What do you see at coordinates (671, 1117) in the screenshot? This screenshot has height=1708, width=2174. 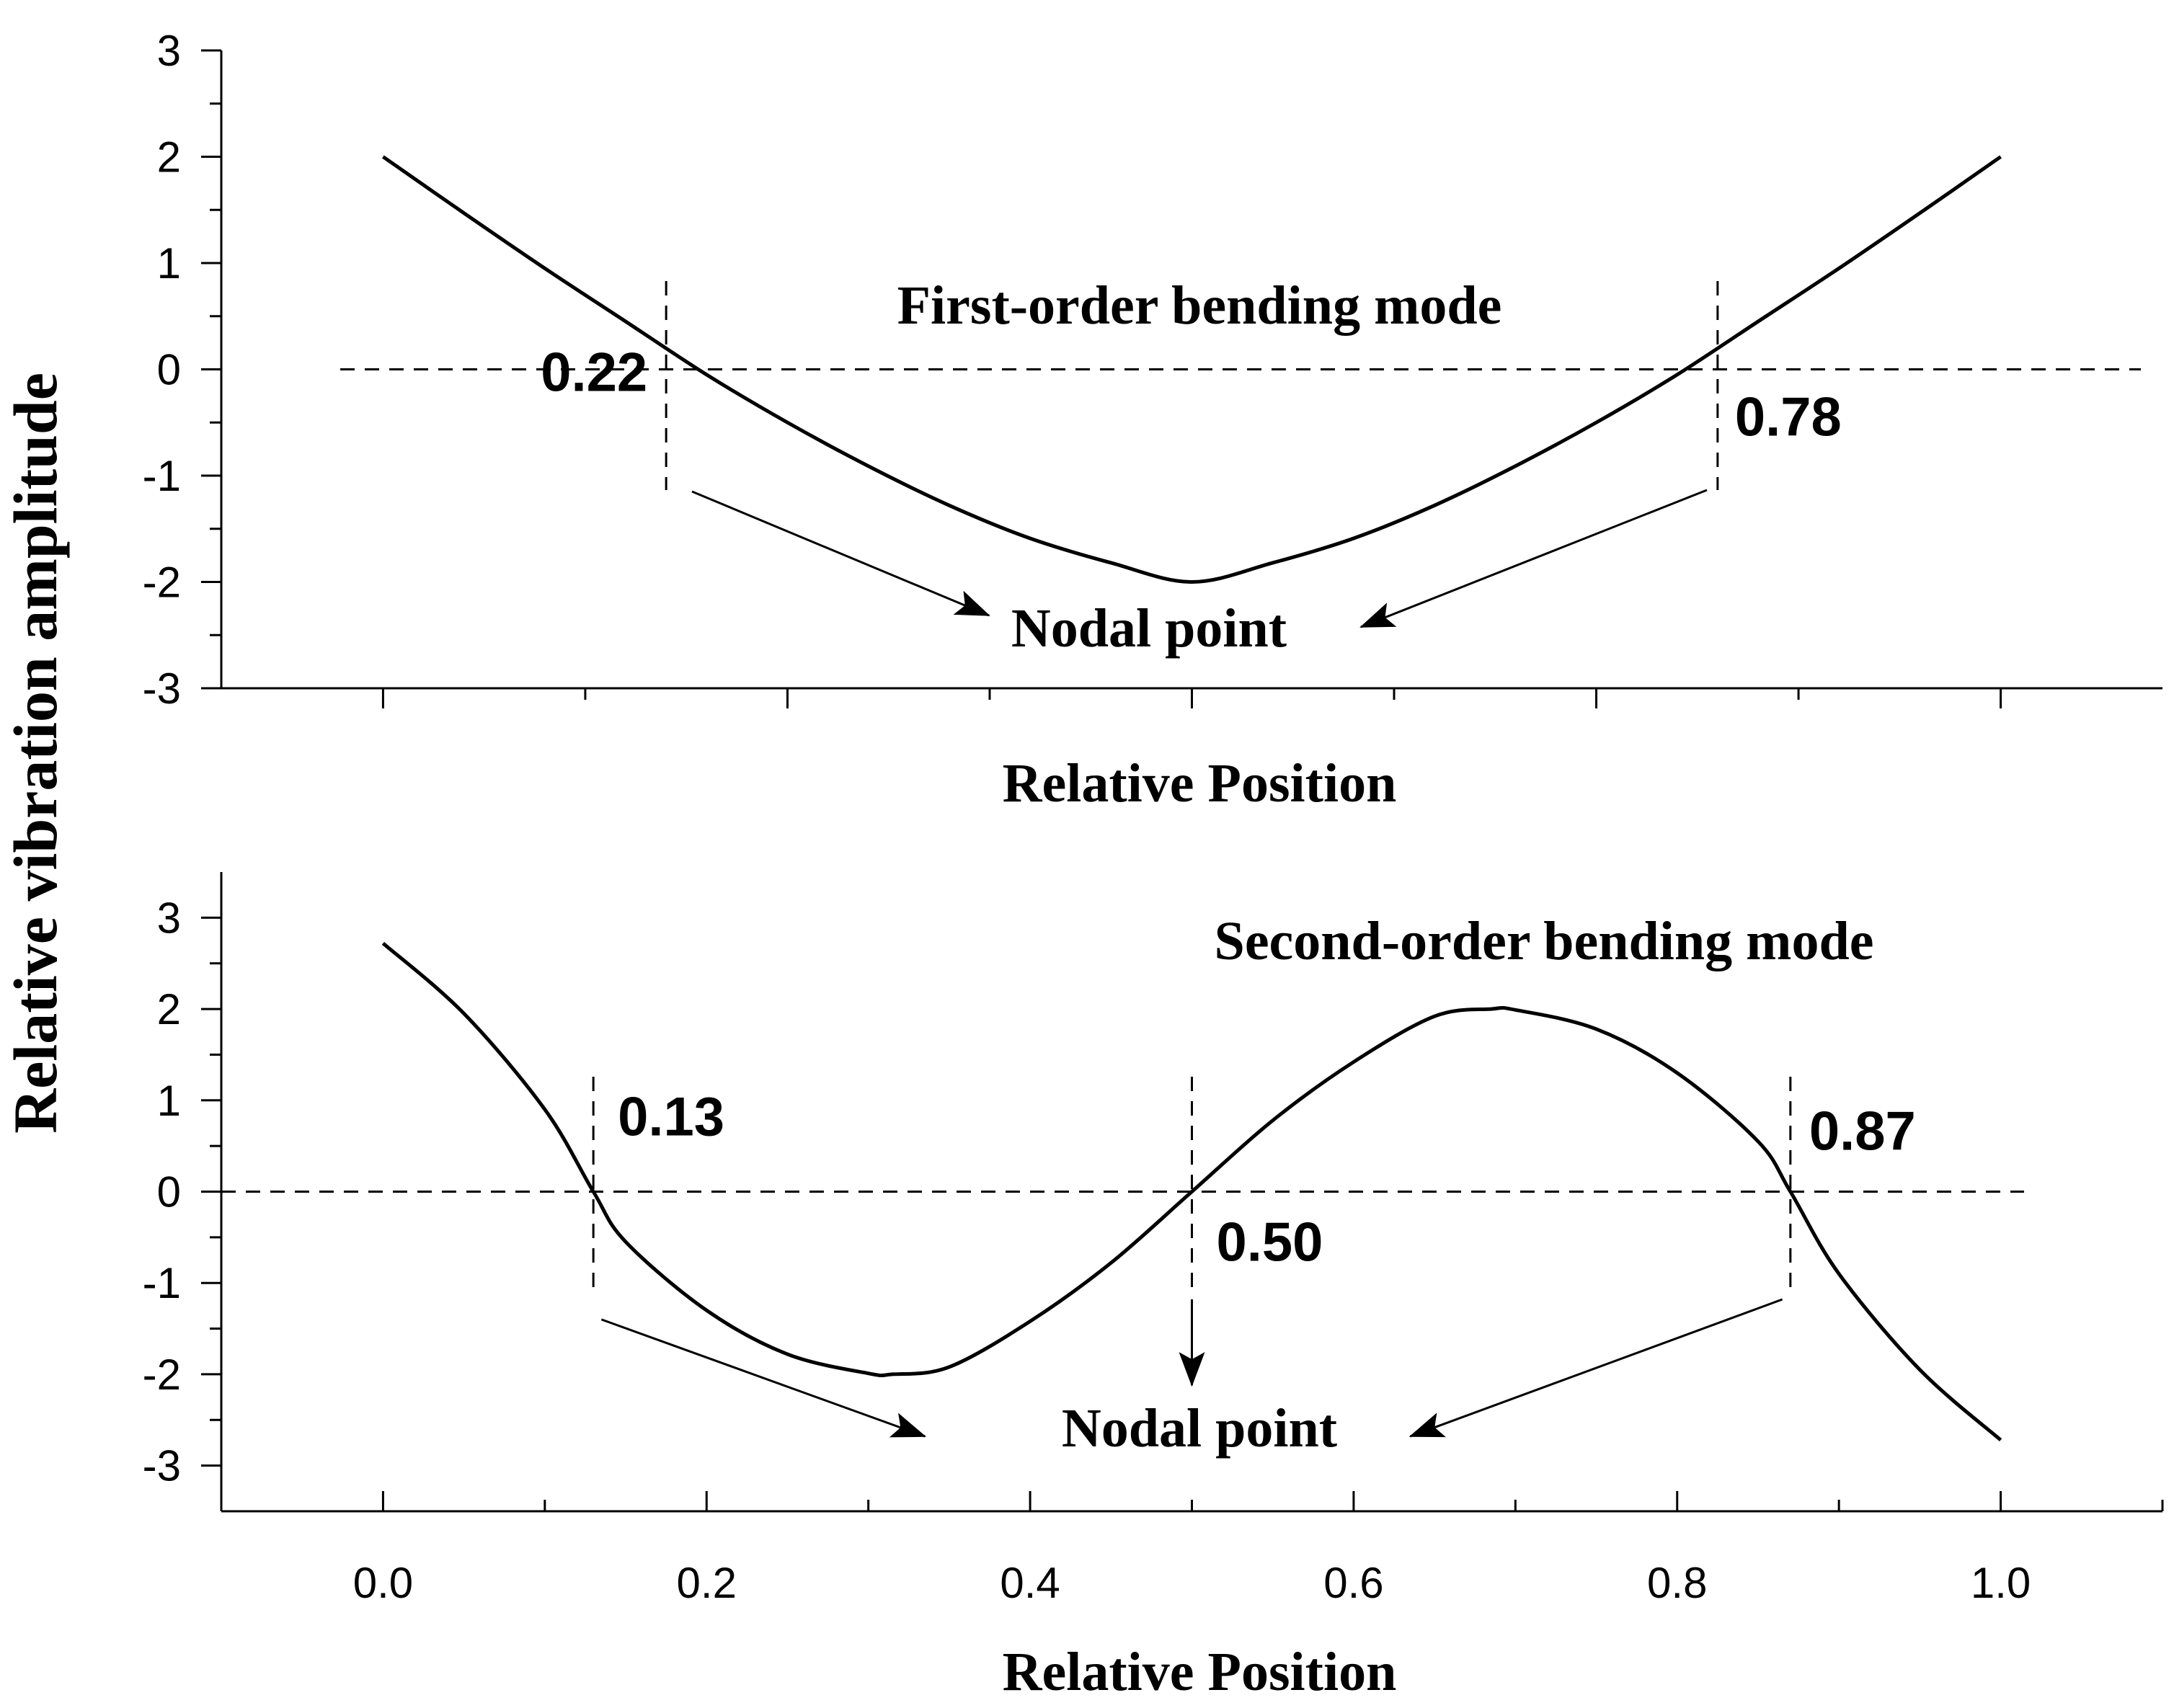 I see `nodal-value-label: 0.13` at bounding box center [671, 1117].